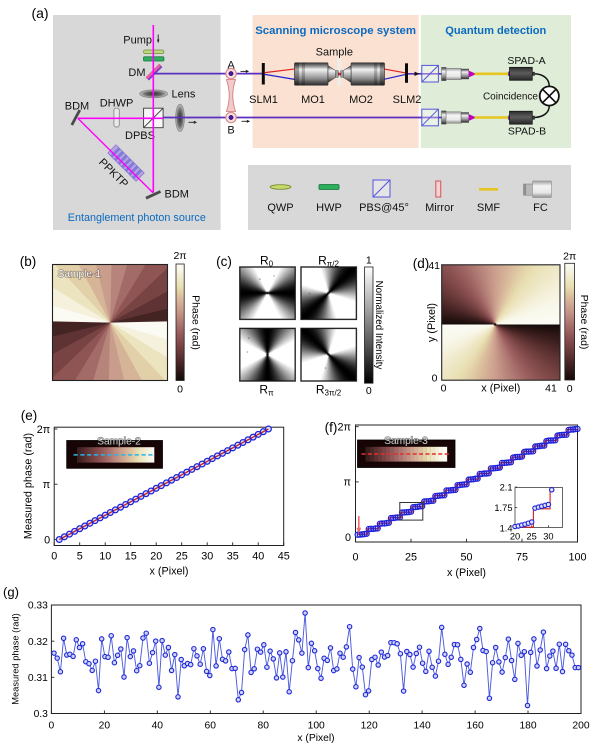 Image resolution: width=600 pixels, height=752 pixels. What do you see at coordinates (506, 487) in the screenshot?
I see `svg-text: 2.1` at bounding box center [506, 487].